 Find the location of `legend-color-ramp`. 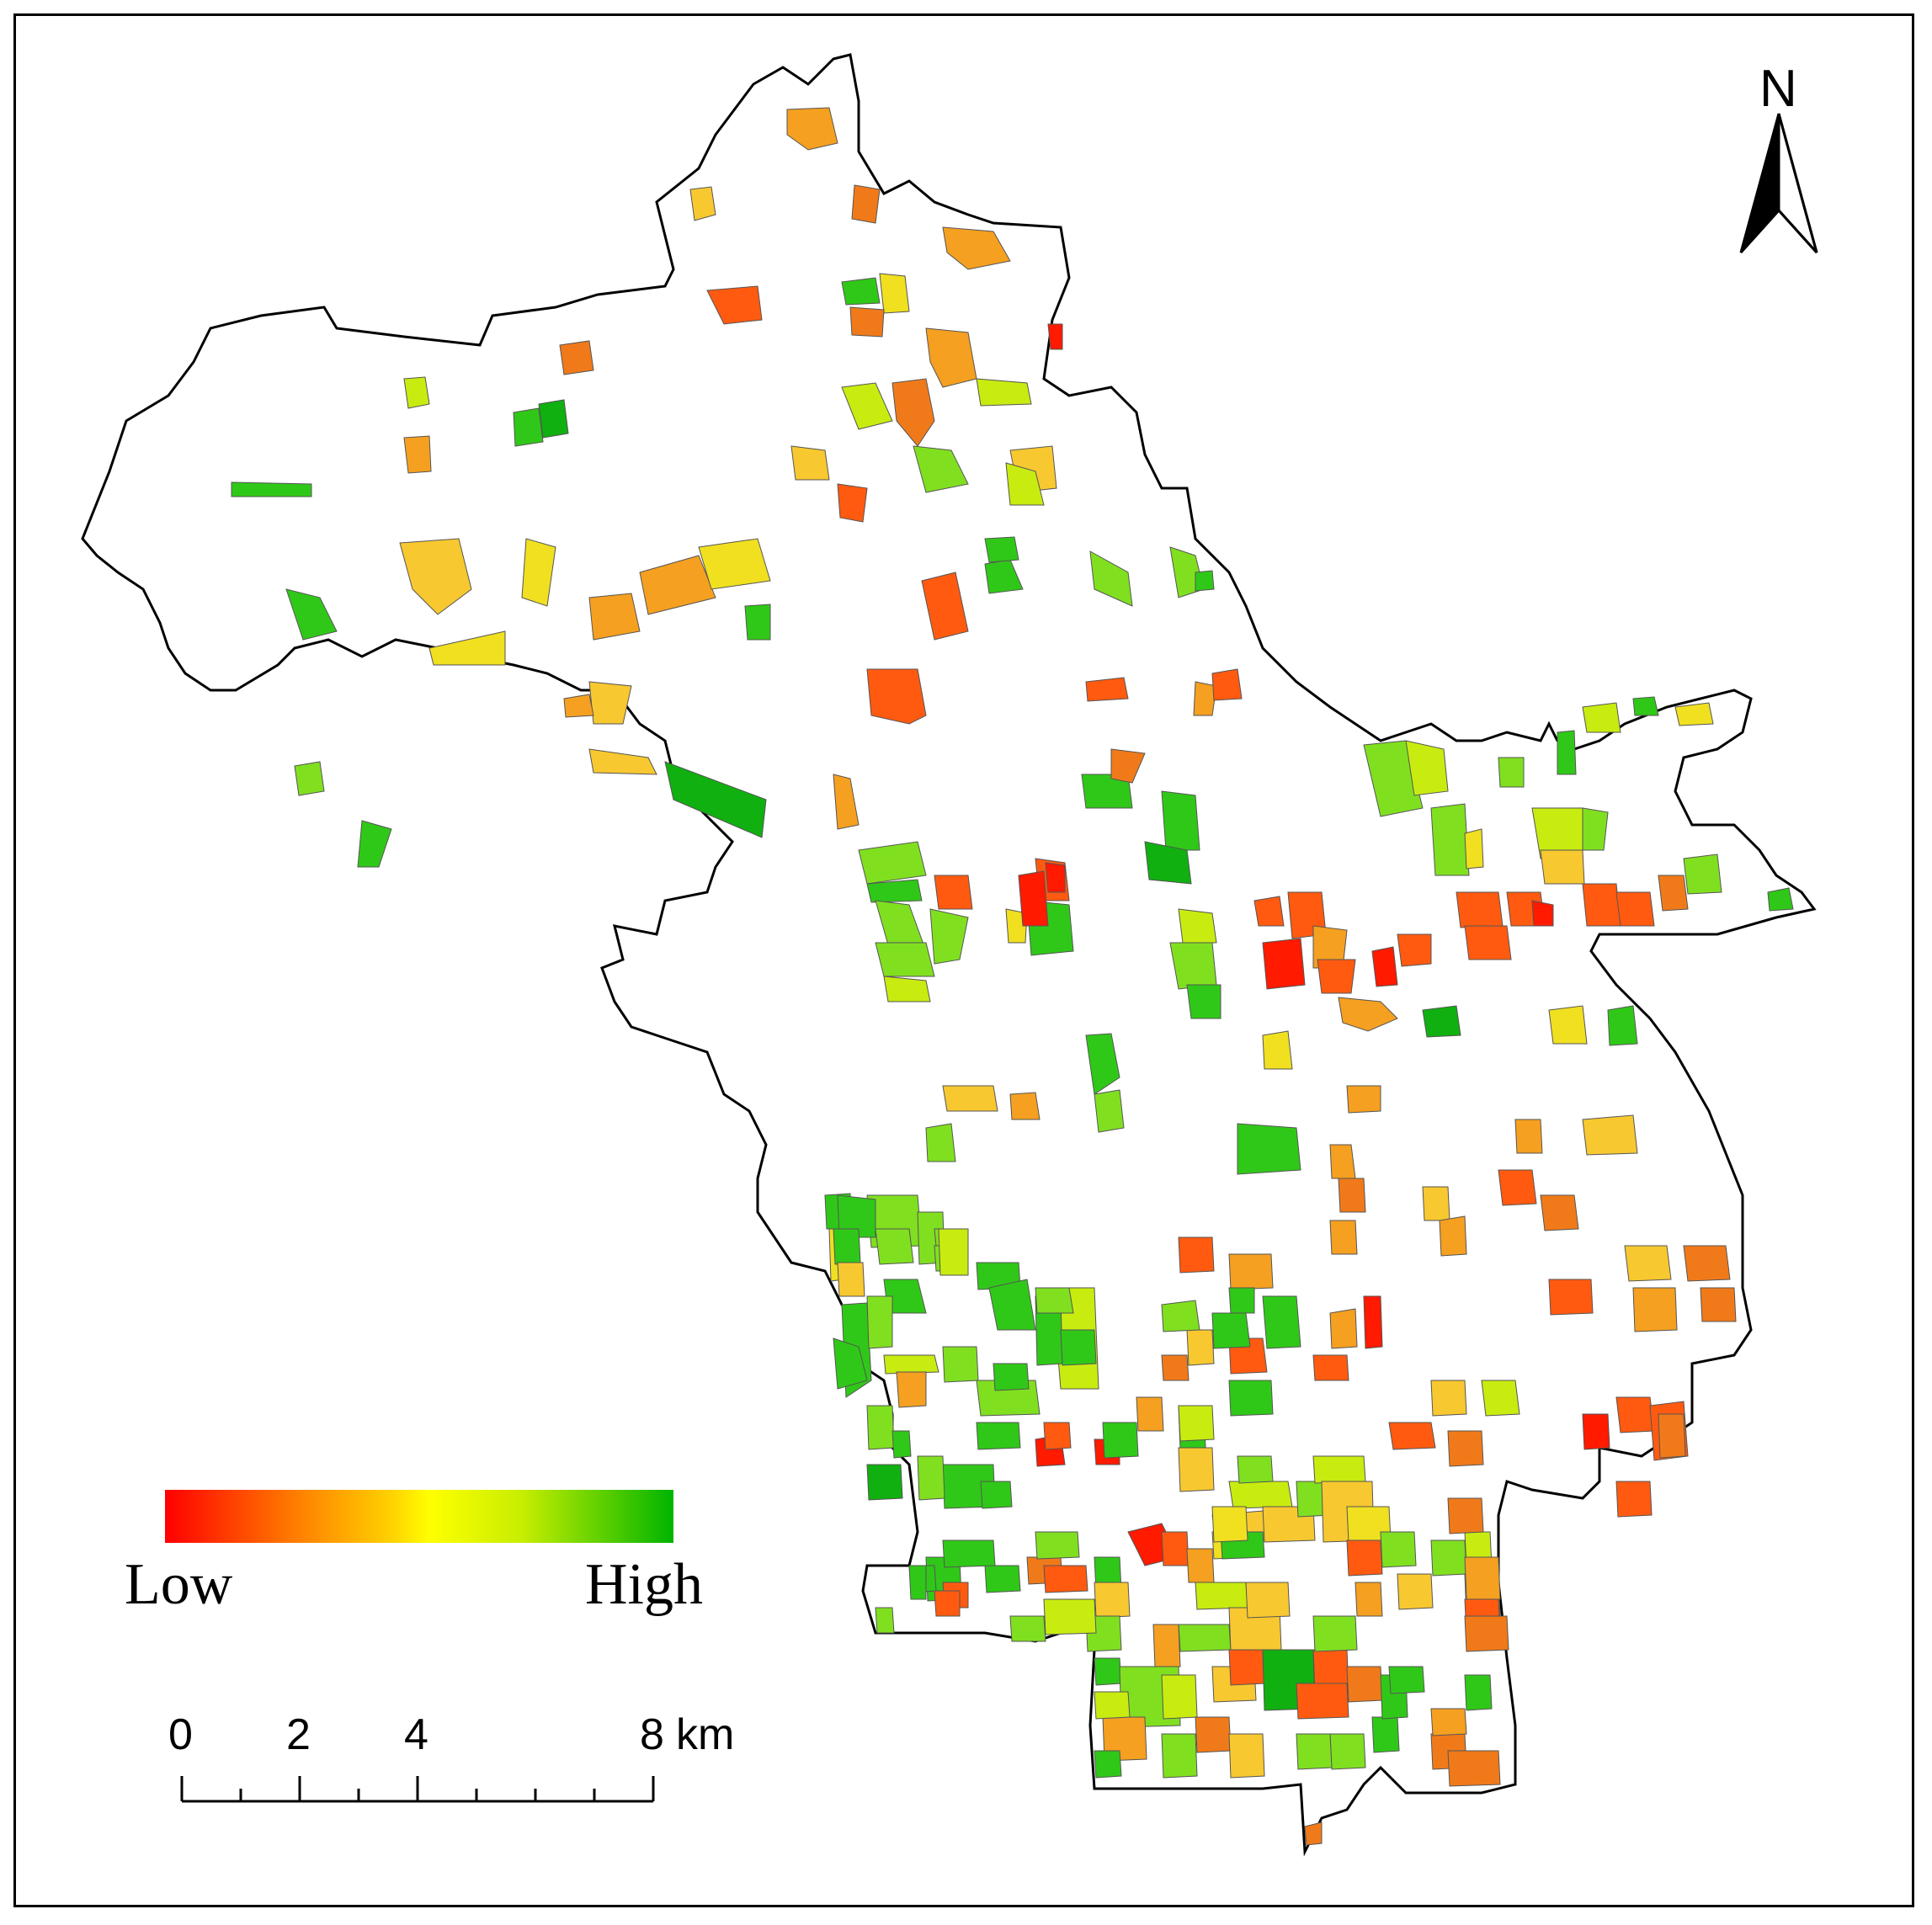

legend-color-ramp is located at coordinates (419, 1516).